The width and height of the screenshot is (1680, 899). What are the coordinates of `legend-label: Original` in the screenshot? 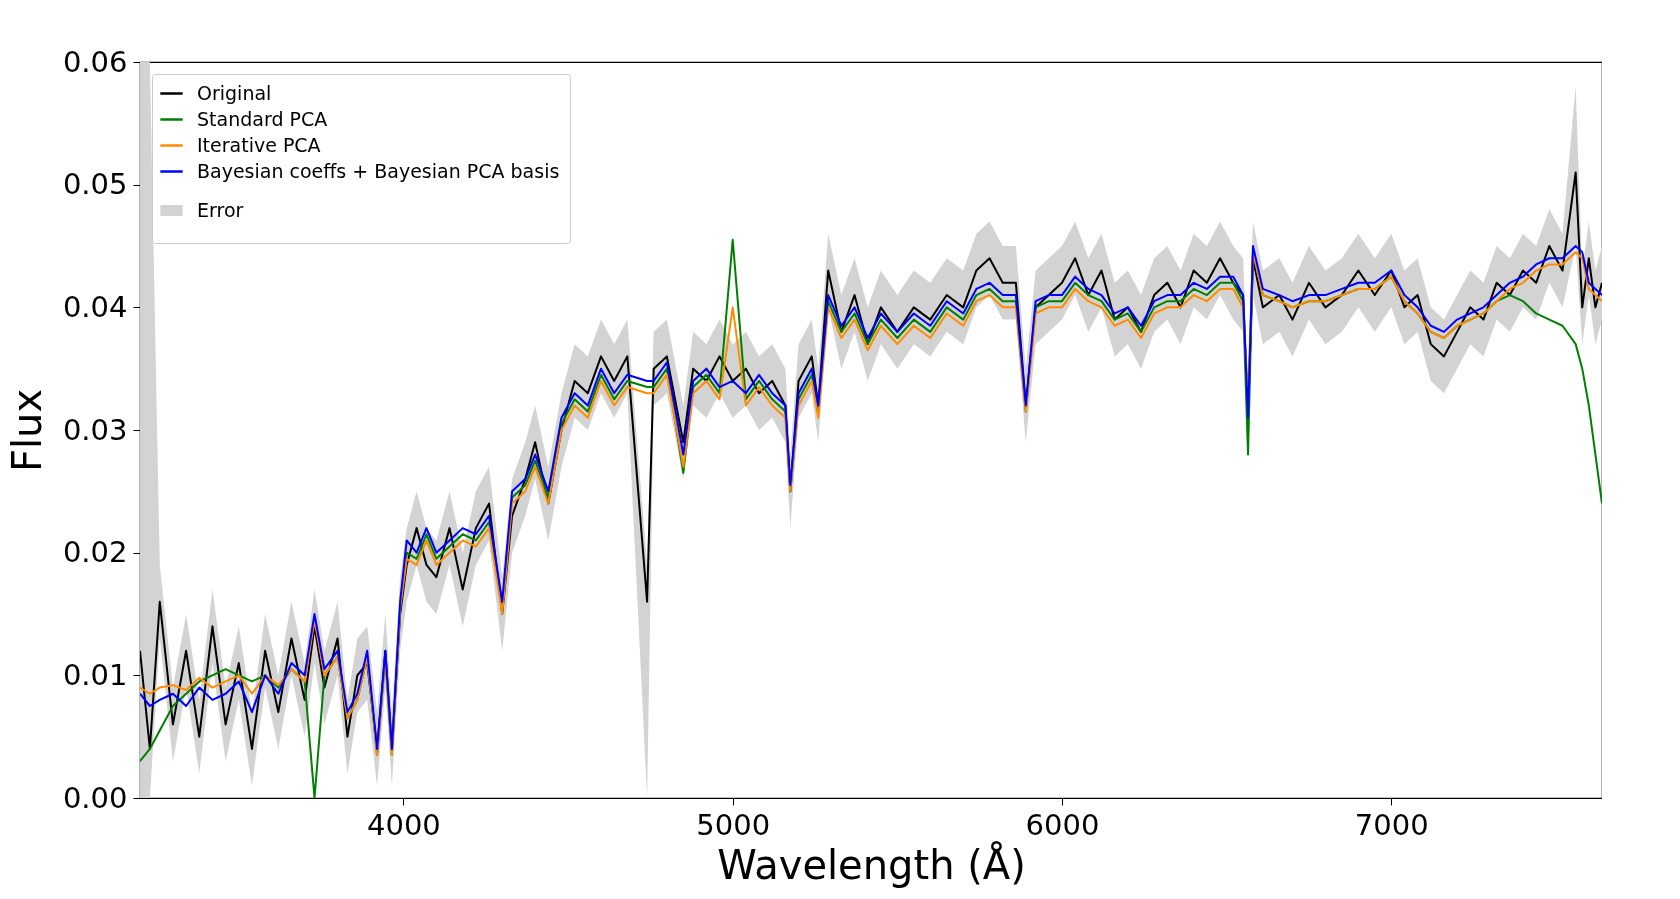 It's located at (234, 92).